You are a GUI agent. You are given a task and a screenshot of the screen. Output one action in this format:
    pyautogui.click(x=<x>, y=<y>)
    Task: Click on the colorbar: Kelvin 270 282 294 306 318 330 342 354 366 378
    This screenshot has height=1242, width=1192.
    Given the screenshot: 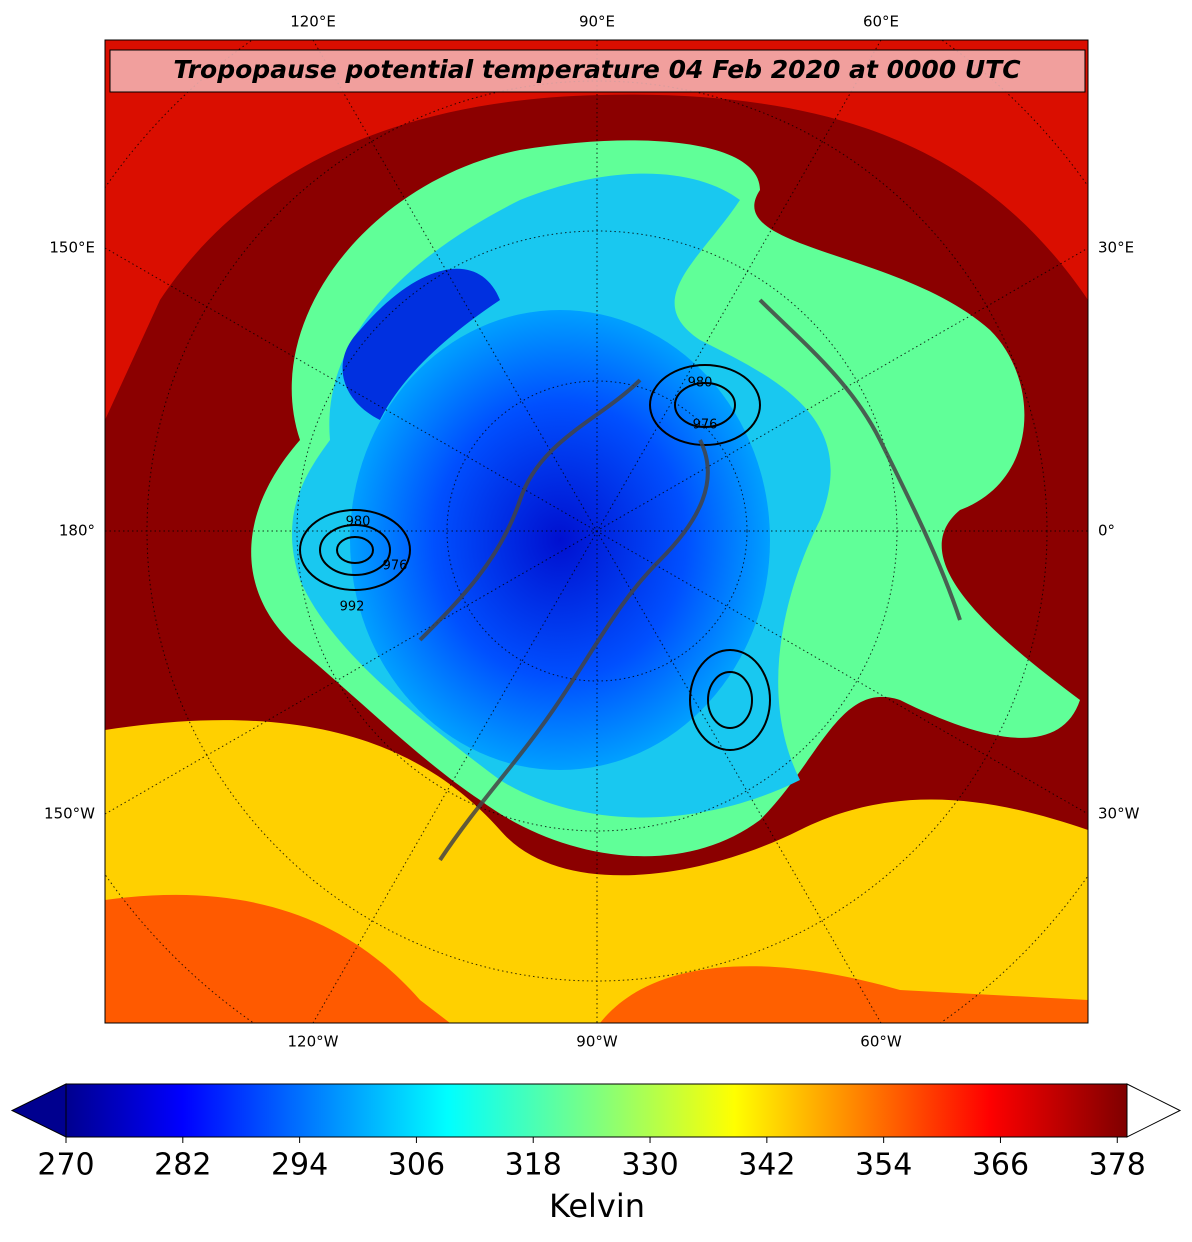 What is the action you would take?
    pyautogui.click(x=596, y=1154)
    